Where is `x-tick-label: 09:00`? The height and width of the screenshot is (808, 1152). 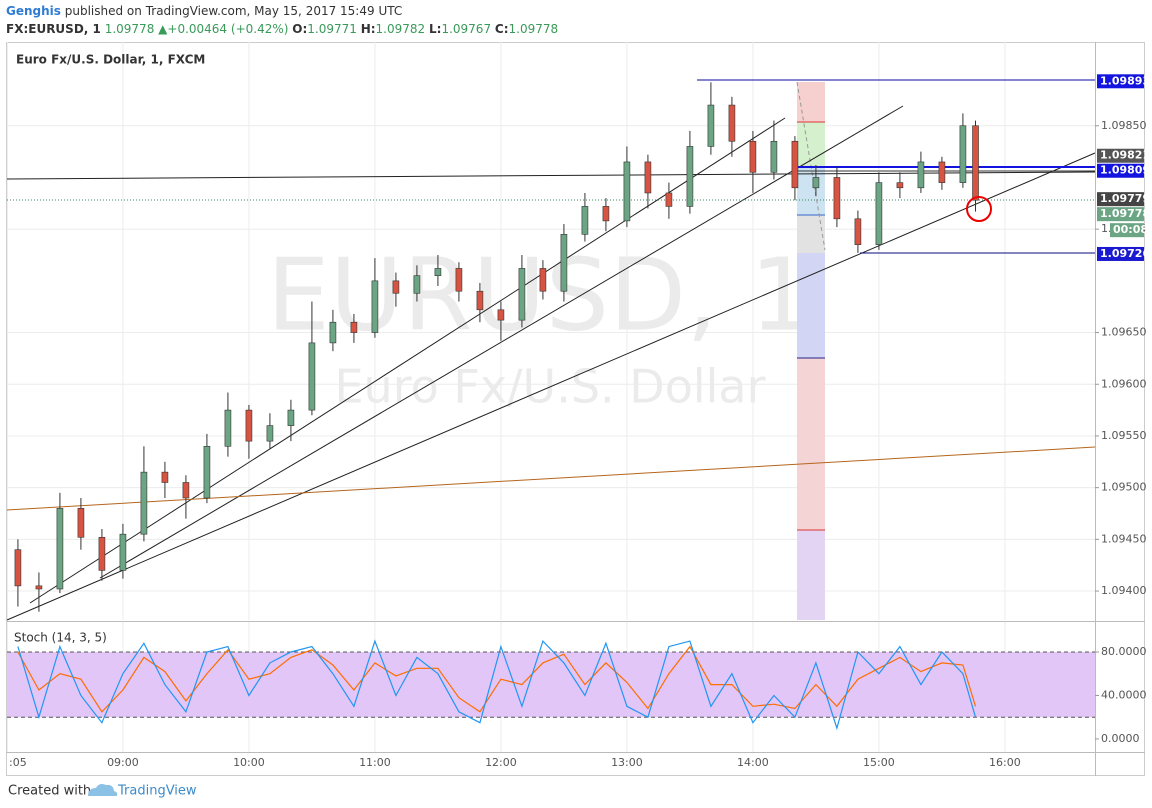
x-tick-label: 09:00 is located at coordinates (123, 762).